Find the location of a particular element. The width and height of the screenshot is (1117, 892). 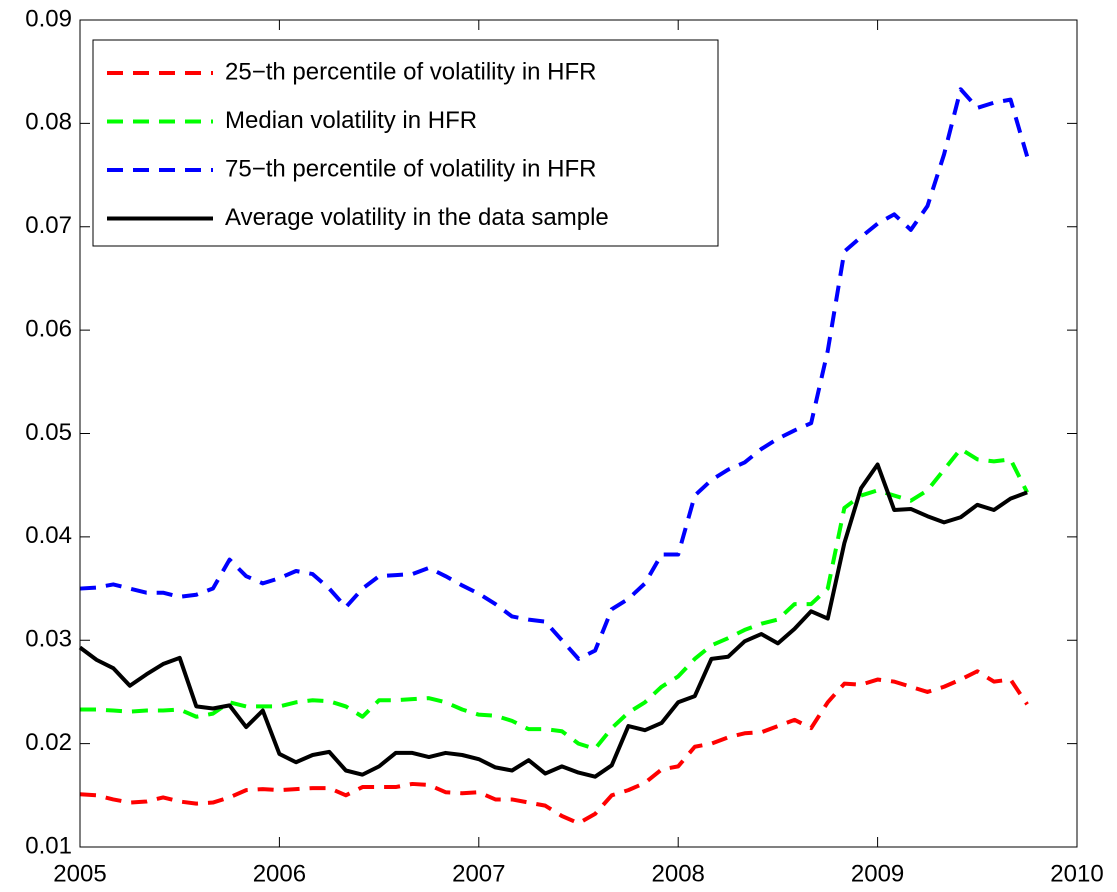

legend-label: 75−th percentile of volatility in HFR is located at coordinates (411, 168).